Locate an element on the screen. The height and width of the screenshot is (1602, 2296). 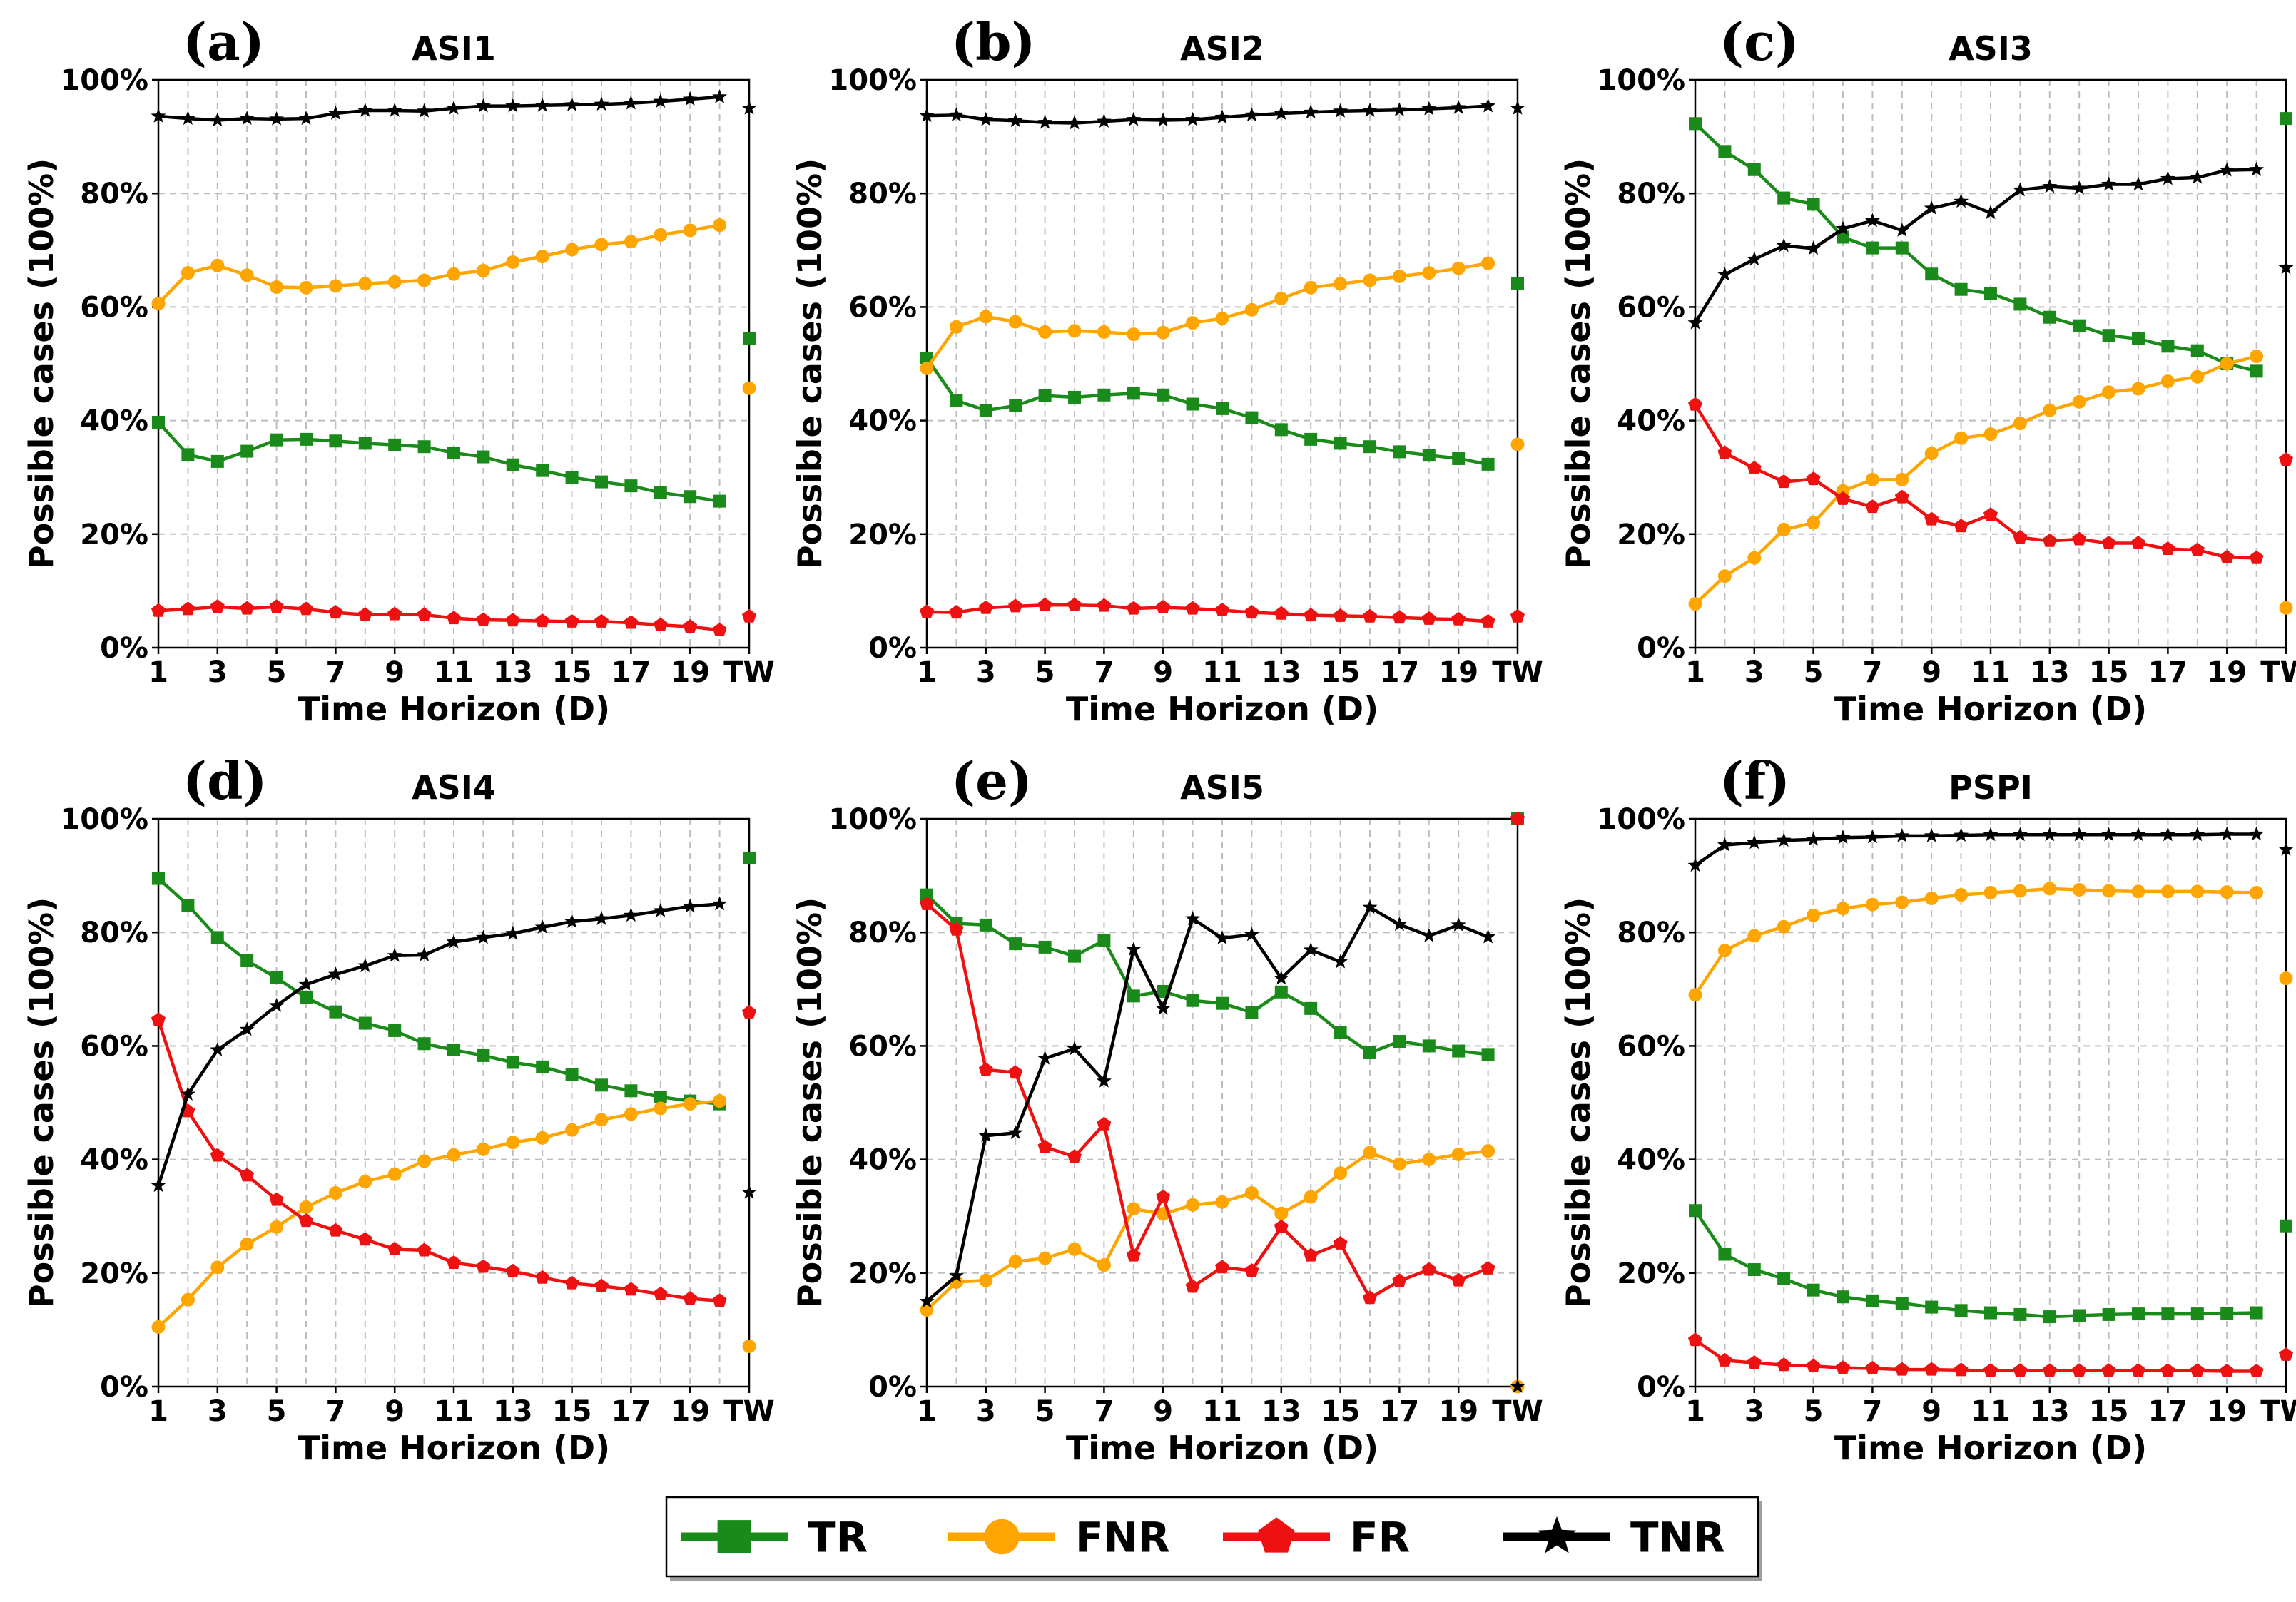
x-tick-label: 3 is located at coordinates (218, 672).